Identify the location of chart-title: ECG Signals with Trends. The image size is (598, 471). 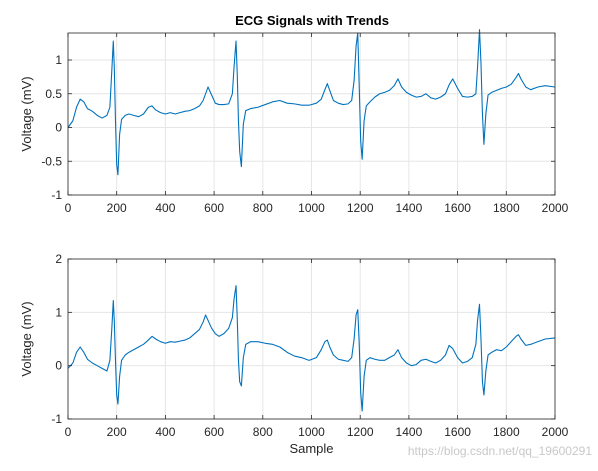
(312, 20).